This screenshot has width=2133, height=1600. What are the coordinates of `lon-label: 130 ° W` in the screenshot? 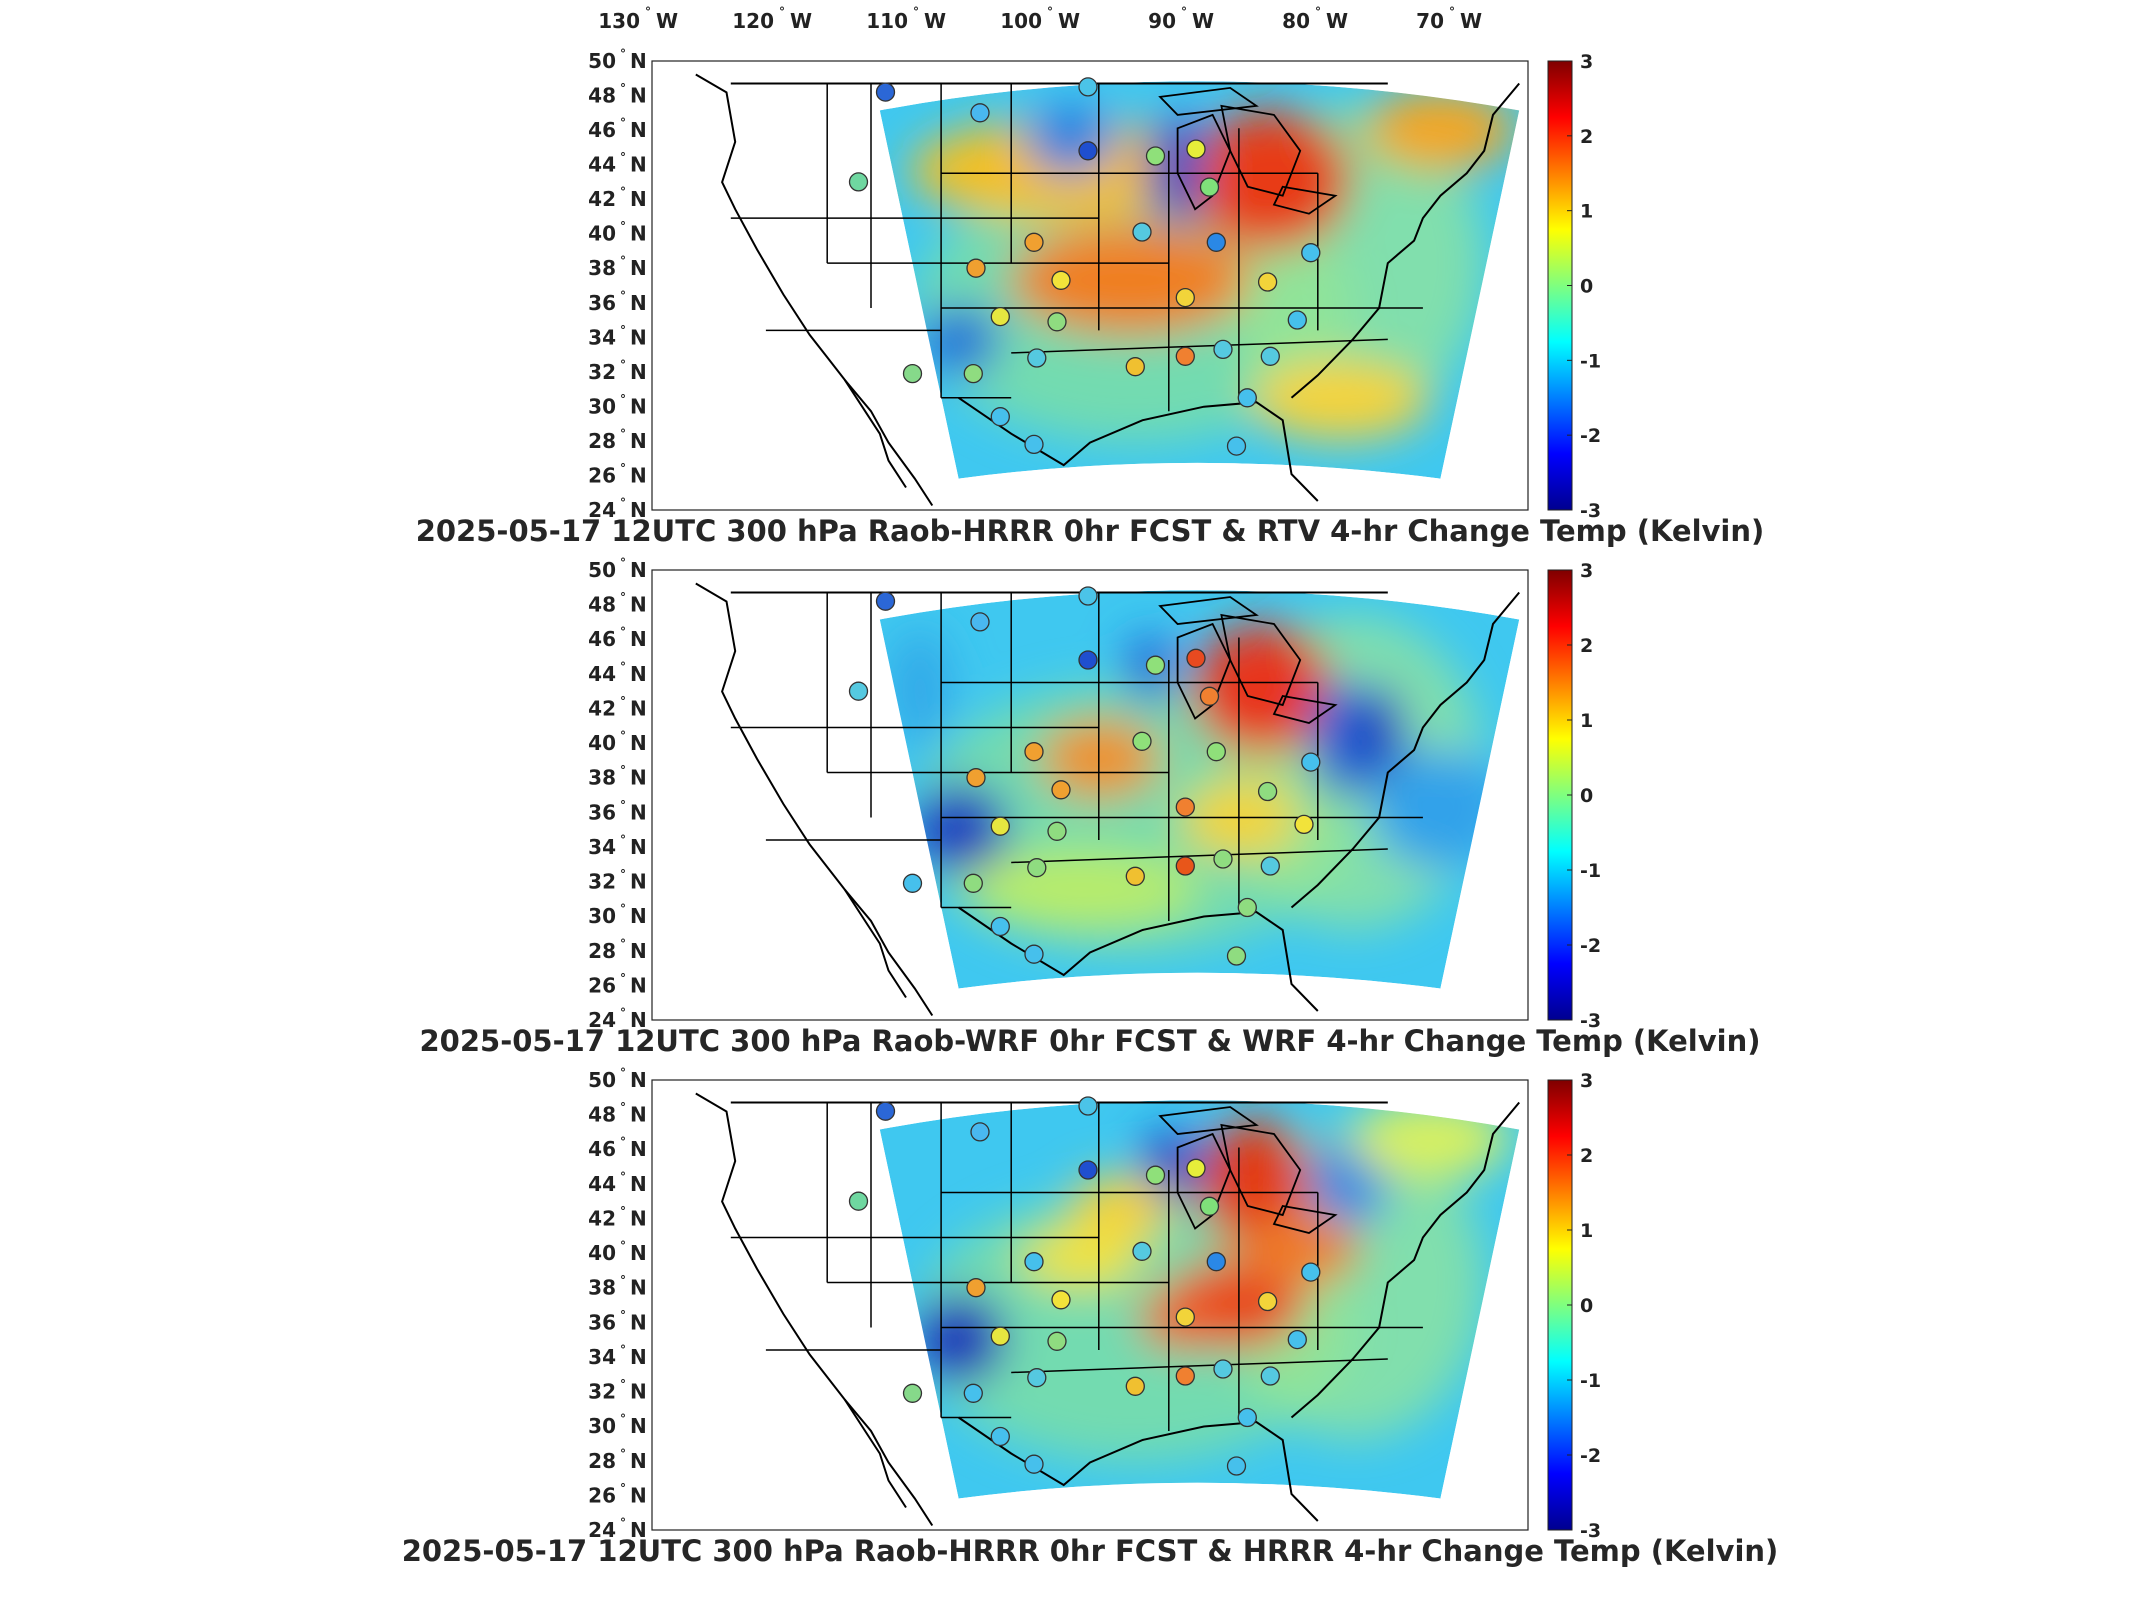 It's located at (638, 19).